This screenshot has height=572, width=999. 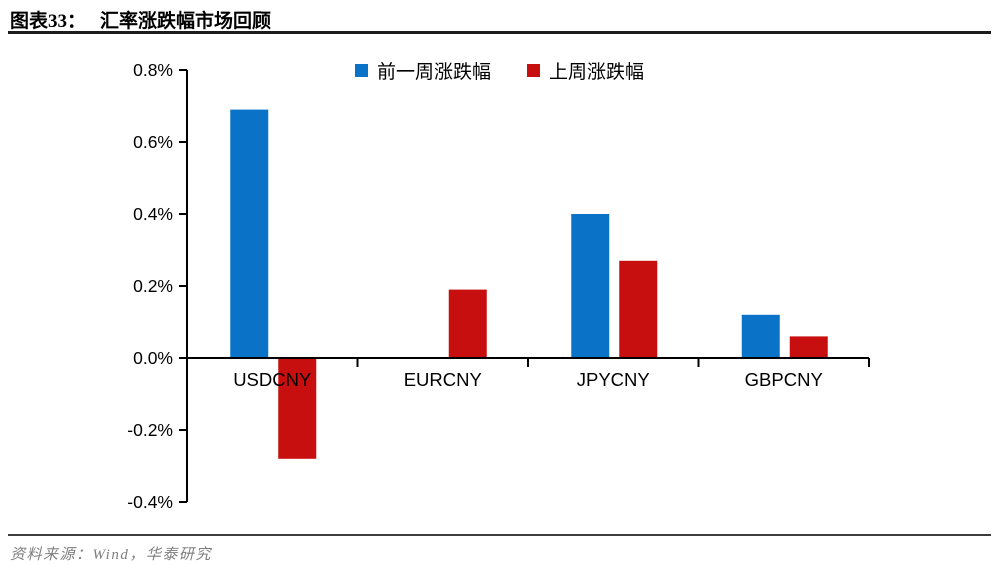 I want to click on y-axis-tick-label: 0.6%, so click(x=153, y=142).